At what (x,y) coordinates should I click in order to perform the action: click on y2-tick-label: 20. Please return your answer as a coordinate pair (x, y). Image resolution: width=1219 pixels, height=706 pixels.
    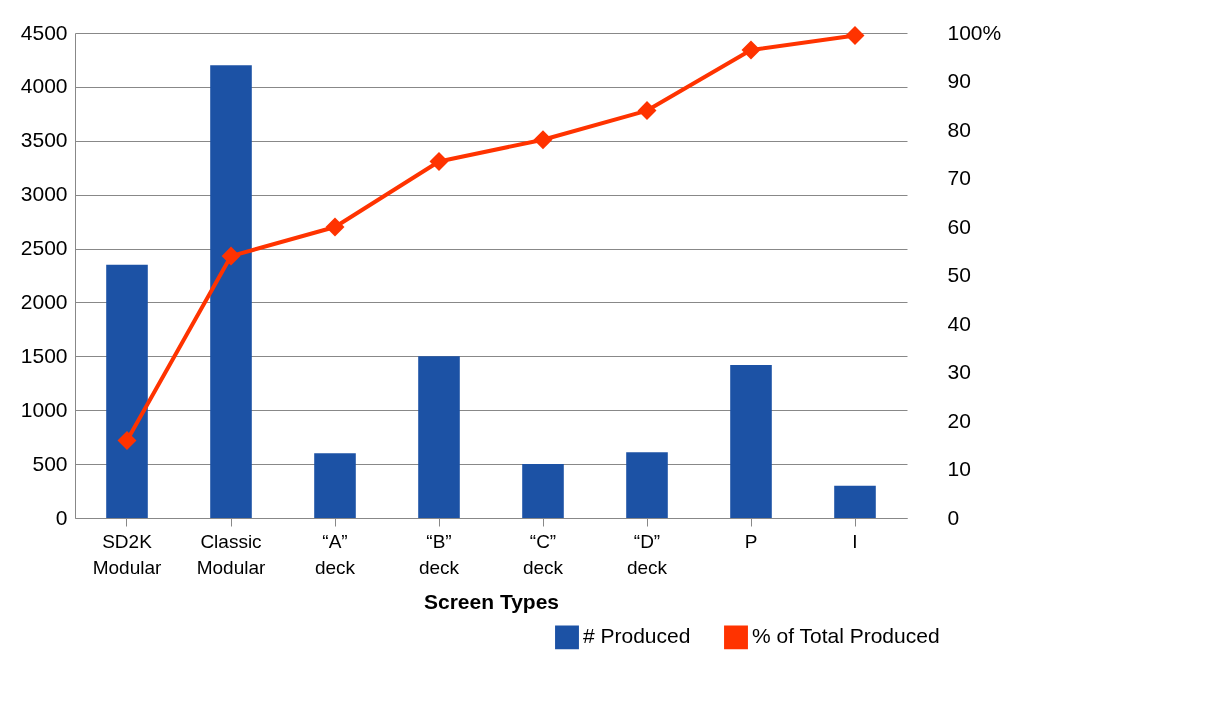
    Looking at the image, I should click on (959, 420).